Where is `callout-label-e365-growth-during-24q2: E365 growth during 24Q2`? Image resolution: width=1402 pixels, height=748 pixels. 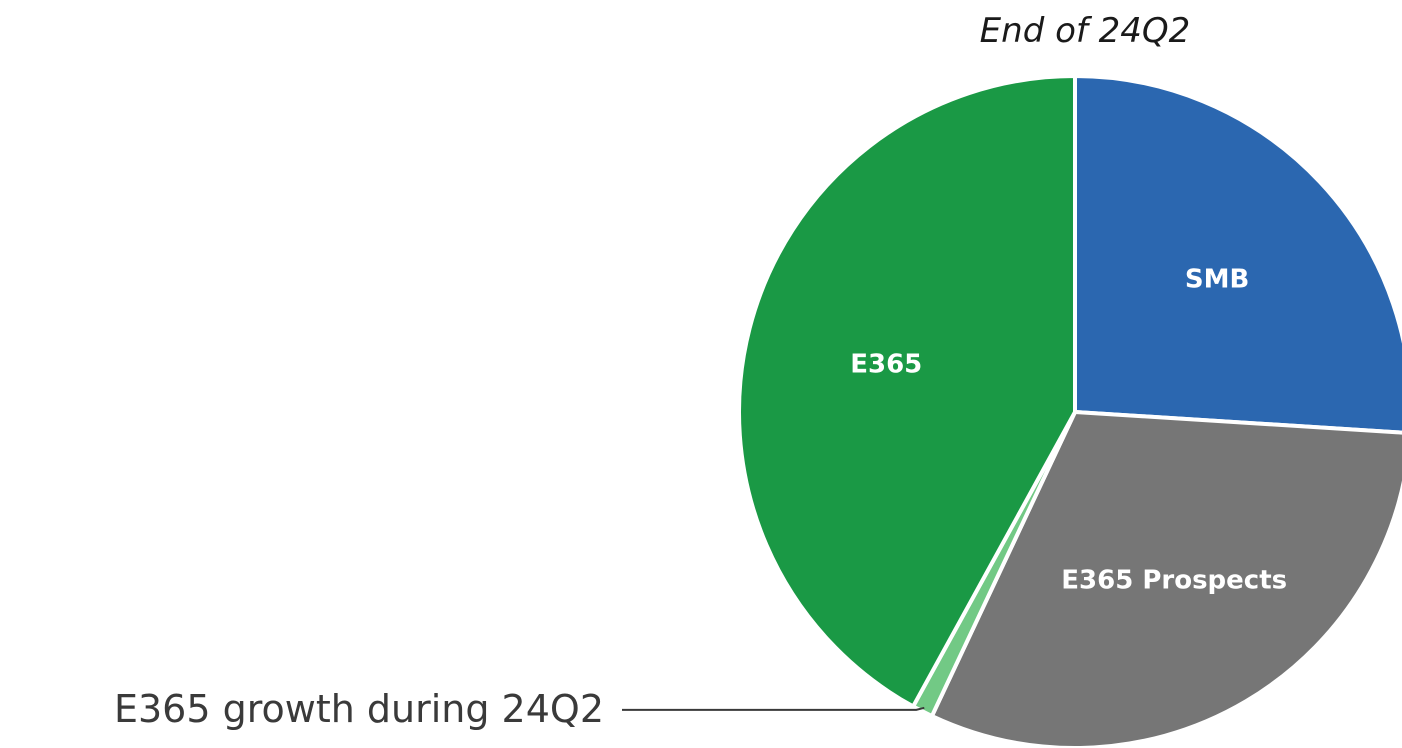 callout-label-e365-growth-during-24q2: E365 growth during 24Q2 is located at coordinates (359, 709).